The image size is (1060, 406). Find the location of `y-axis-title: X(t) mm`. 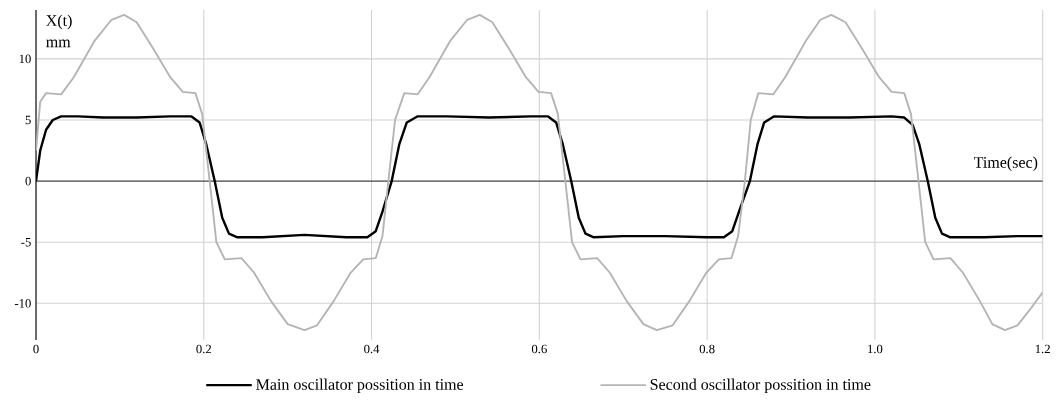

y-axis-title: X(t) mm is located at coordinates (59, 31).